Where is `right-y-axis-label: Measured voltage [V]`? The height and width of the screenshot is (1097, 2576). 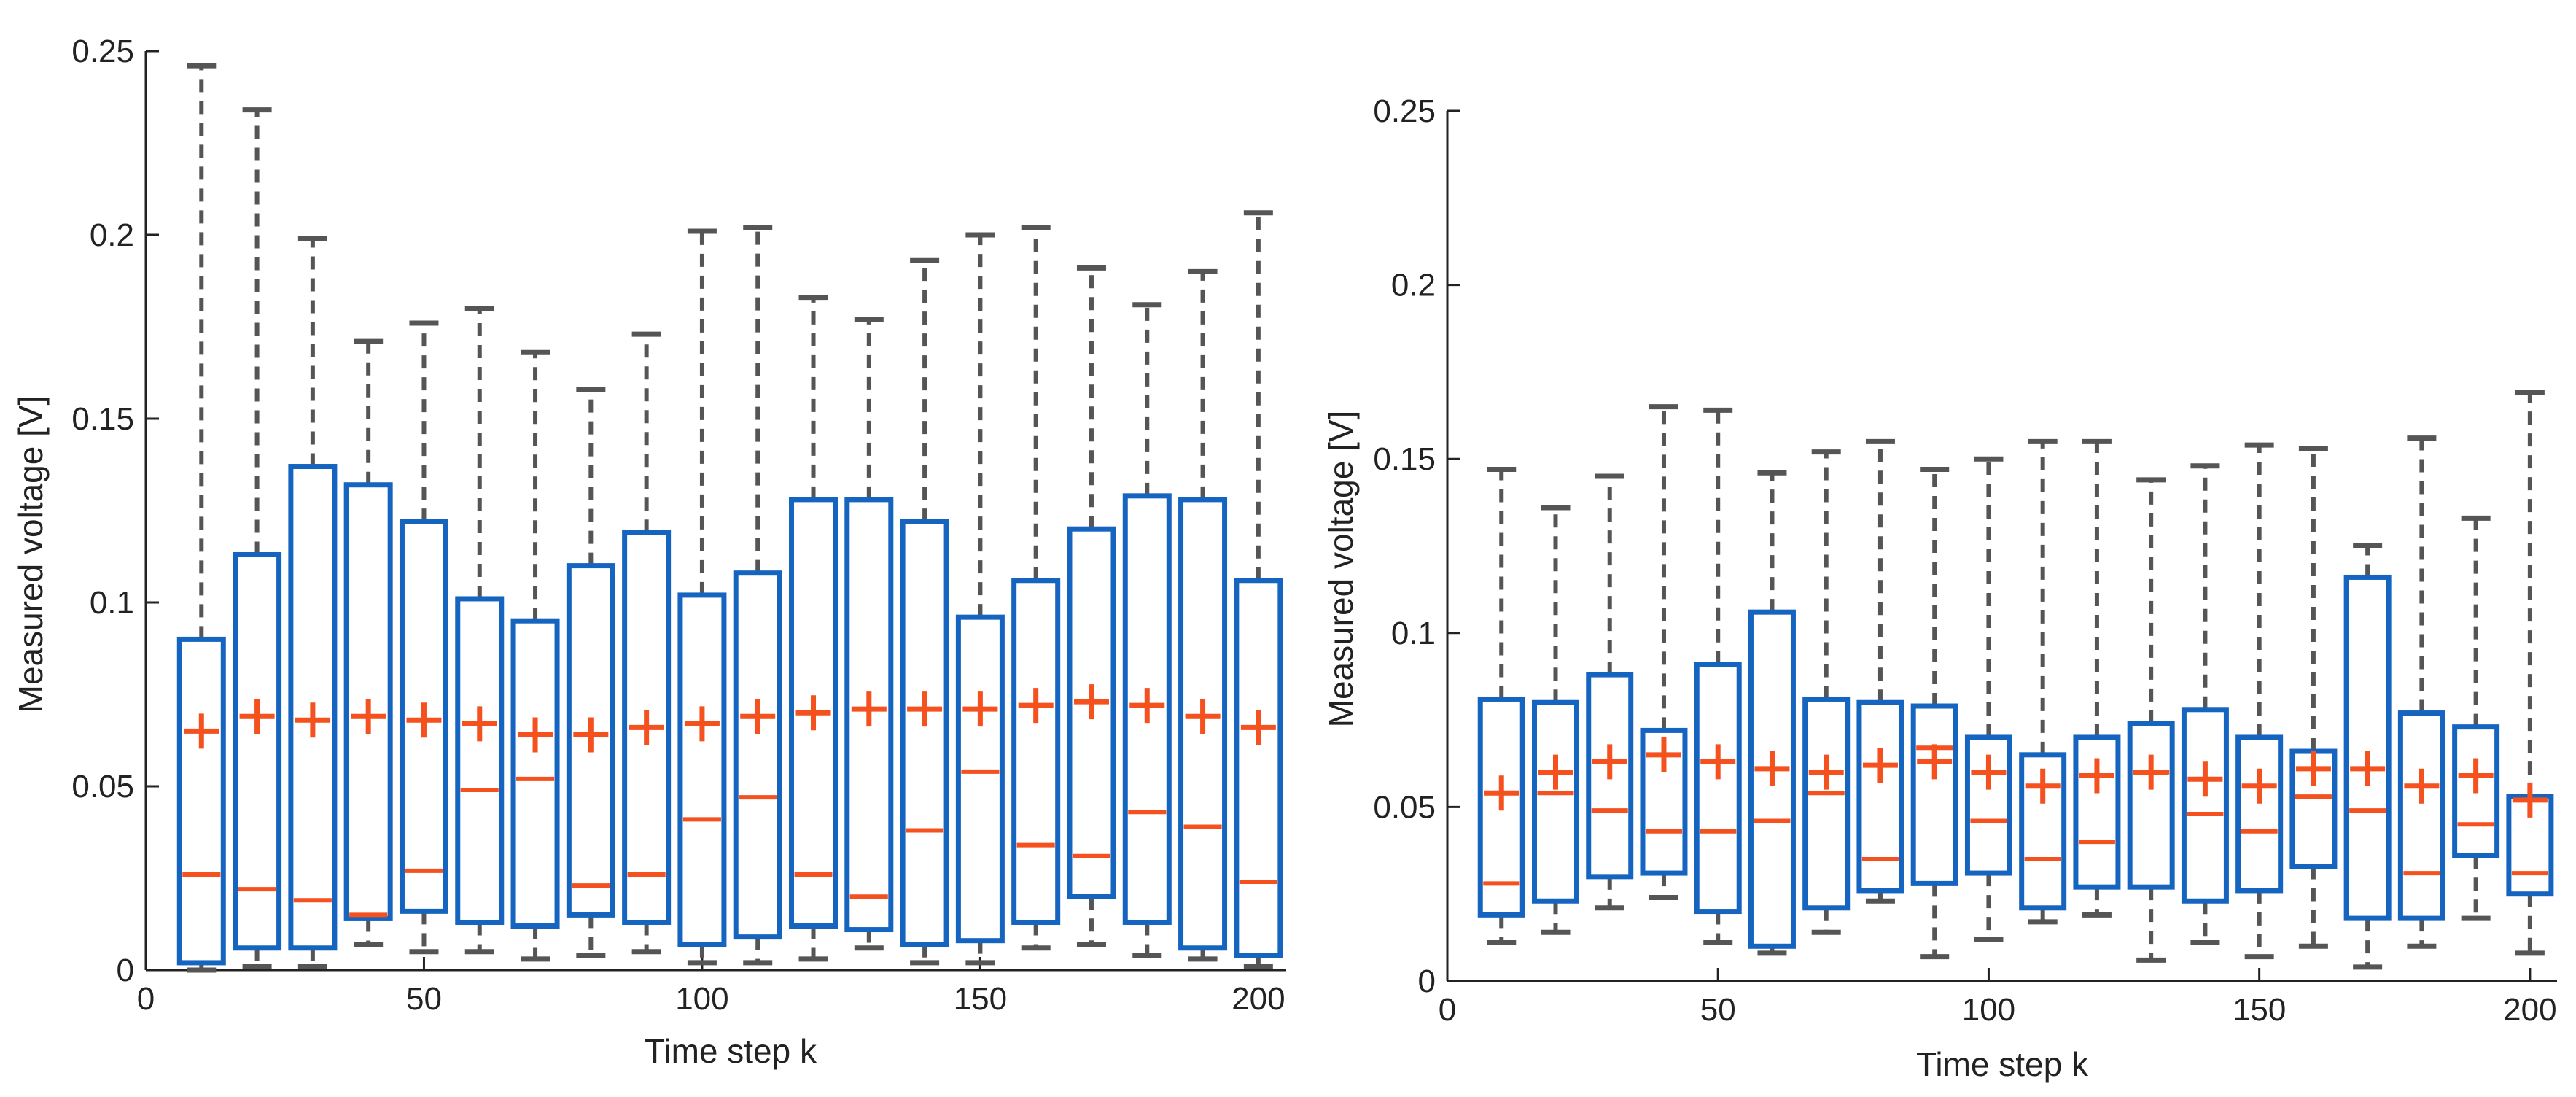
right-y-axis-label: Measured voltage [V] is located at coordinates (1341, 569).